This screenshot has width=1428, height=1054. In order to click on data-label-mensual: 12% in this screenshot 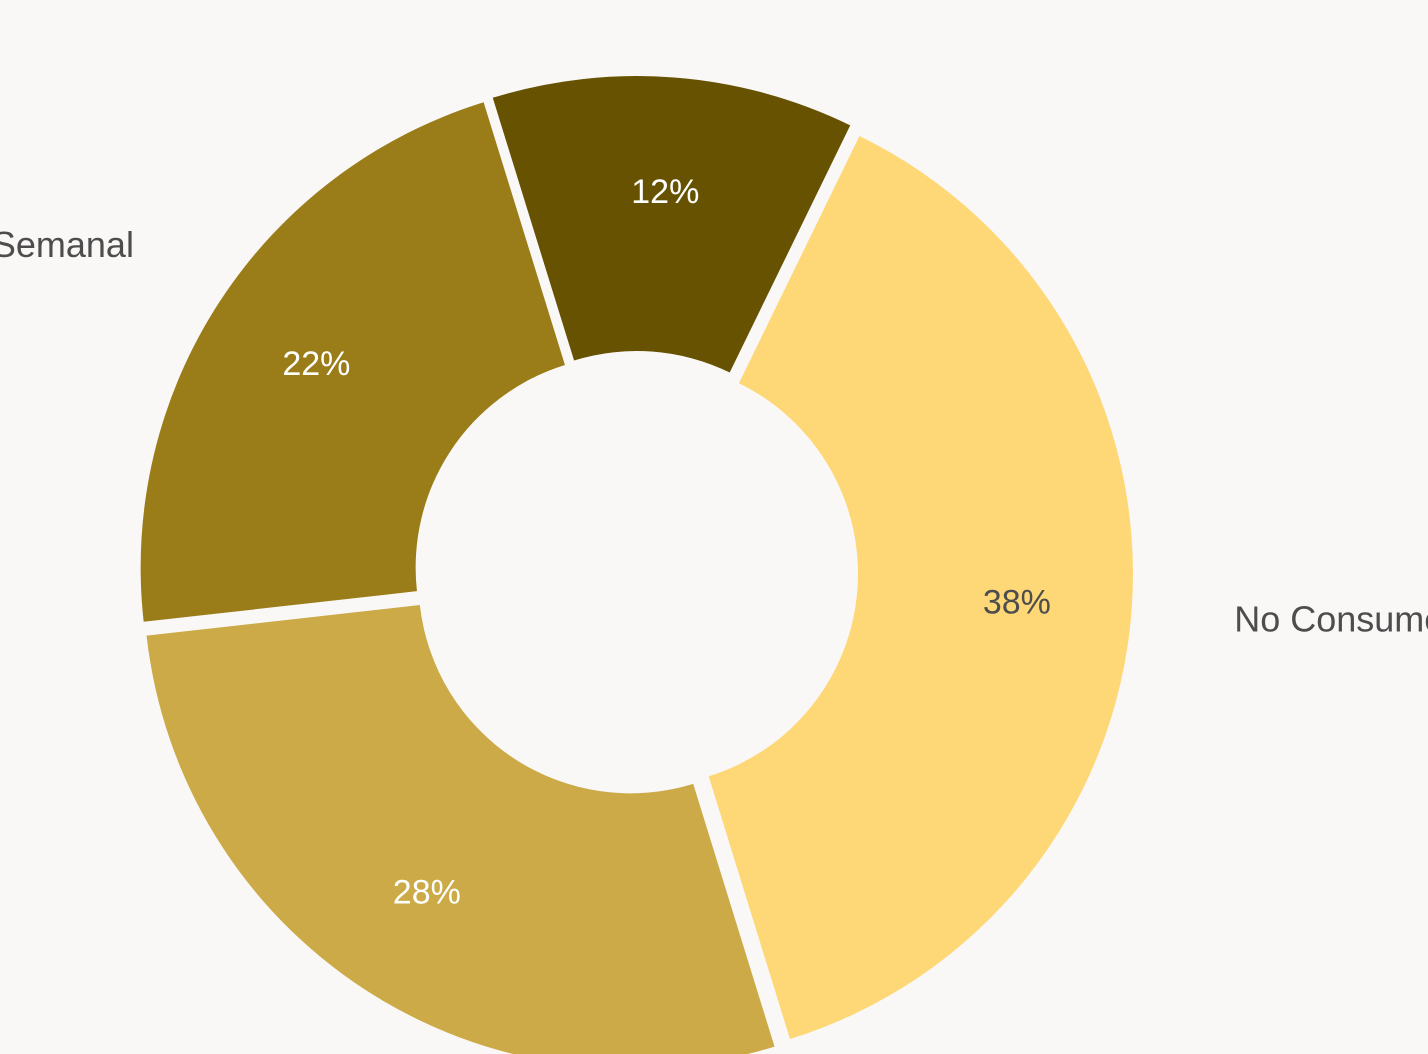, I will do `click(665, 192)`.